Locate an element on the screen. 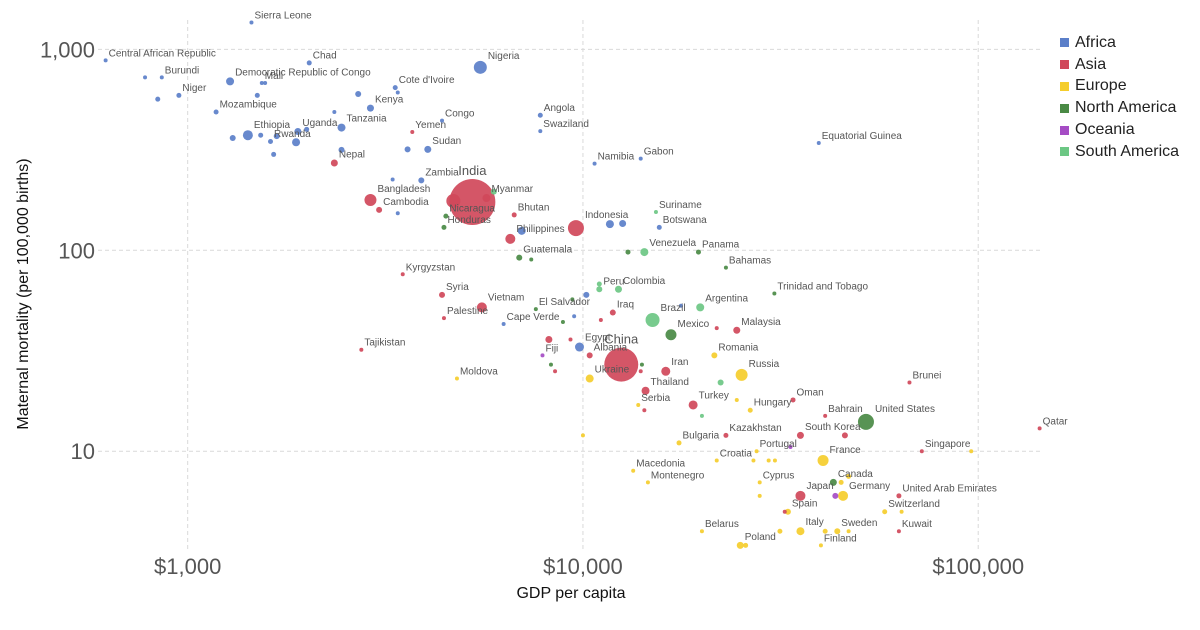 This screenshot has height=630, width=1200. point-label: Thailand is located at coordinates (670, 382).